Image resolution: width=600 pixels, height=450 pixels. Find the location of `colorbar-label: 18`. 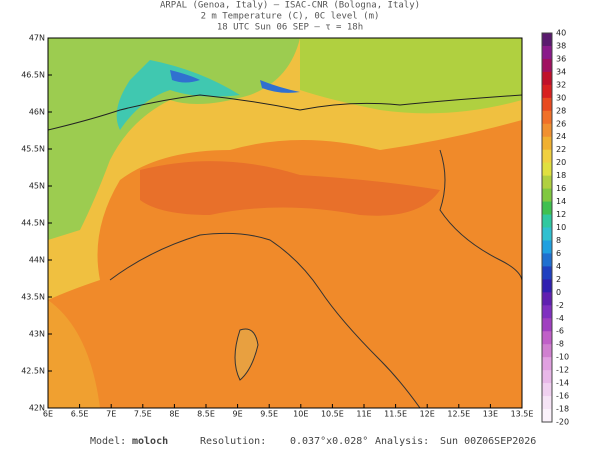

colorbar-label: 18 is located at coordinates (561, 175).